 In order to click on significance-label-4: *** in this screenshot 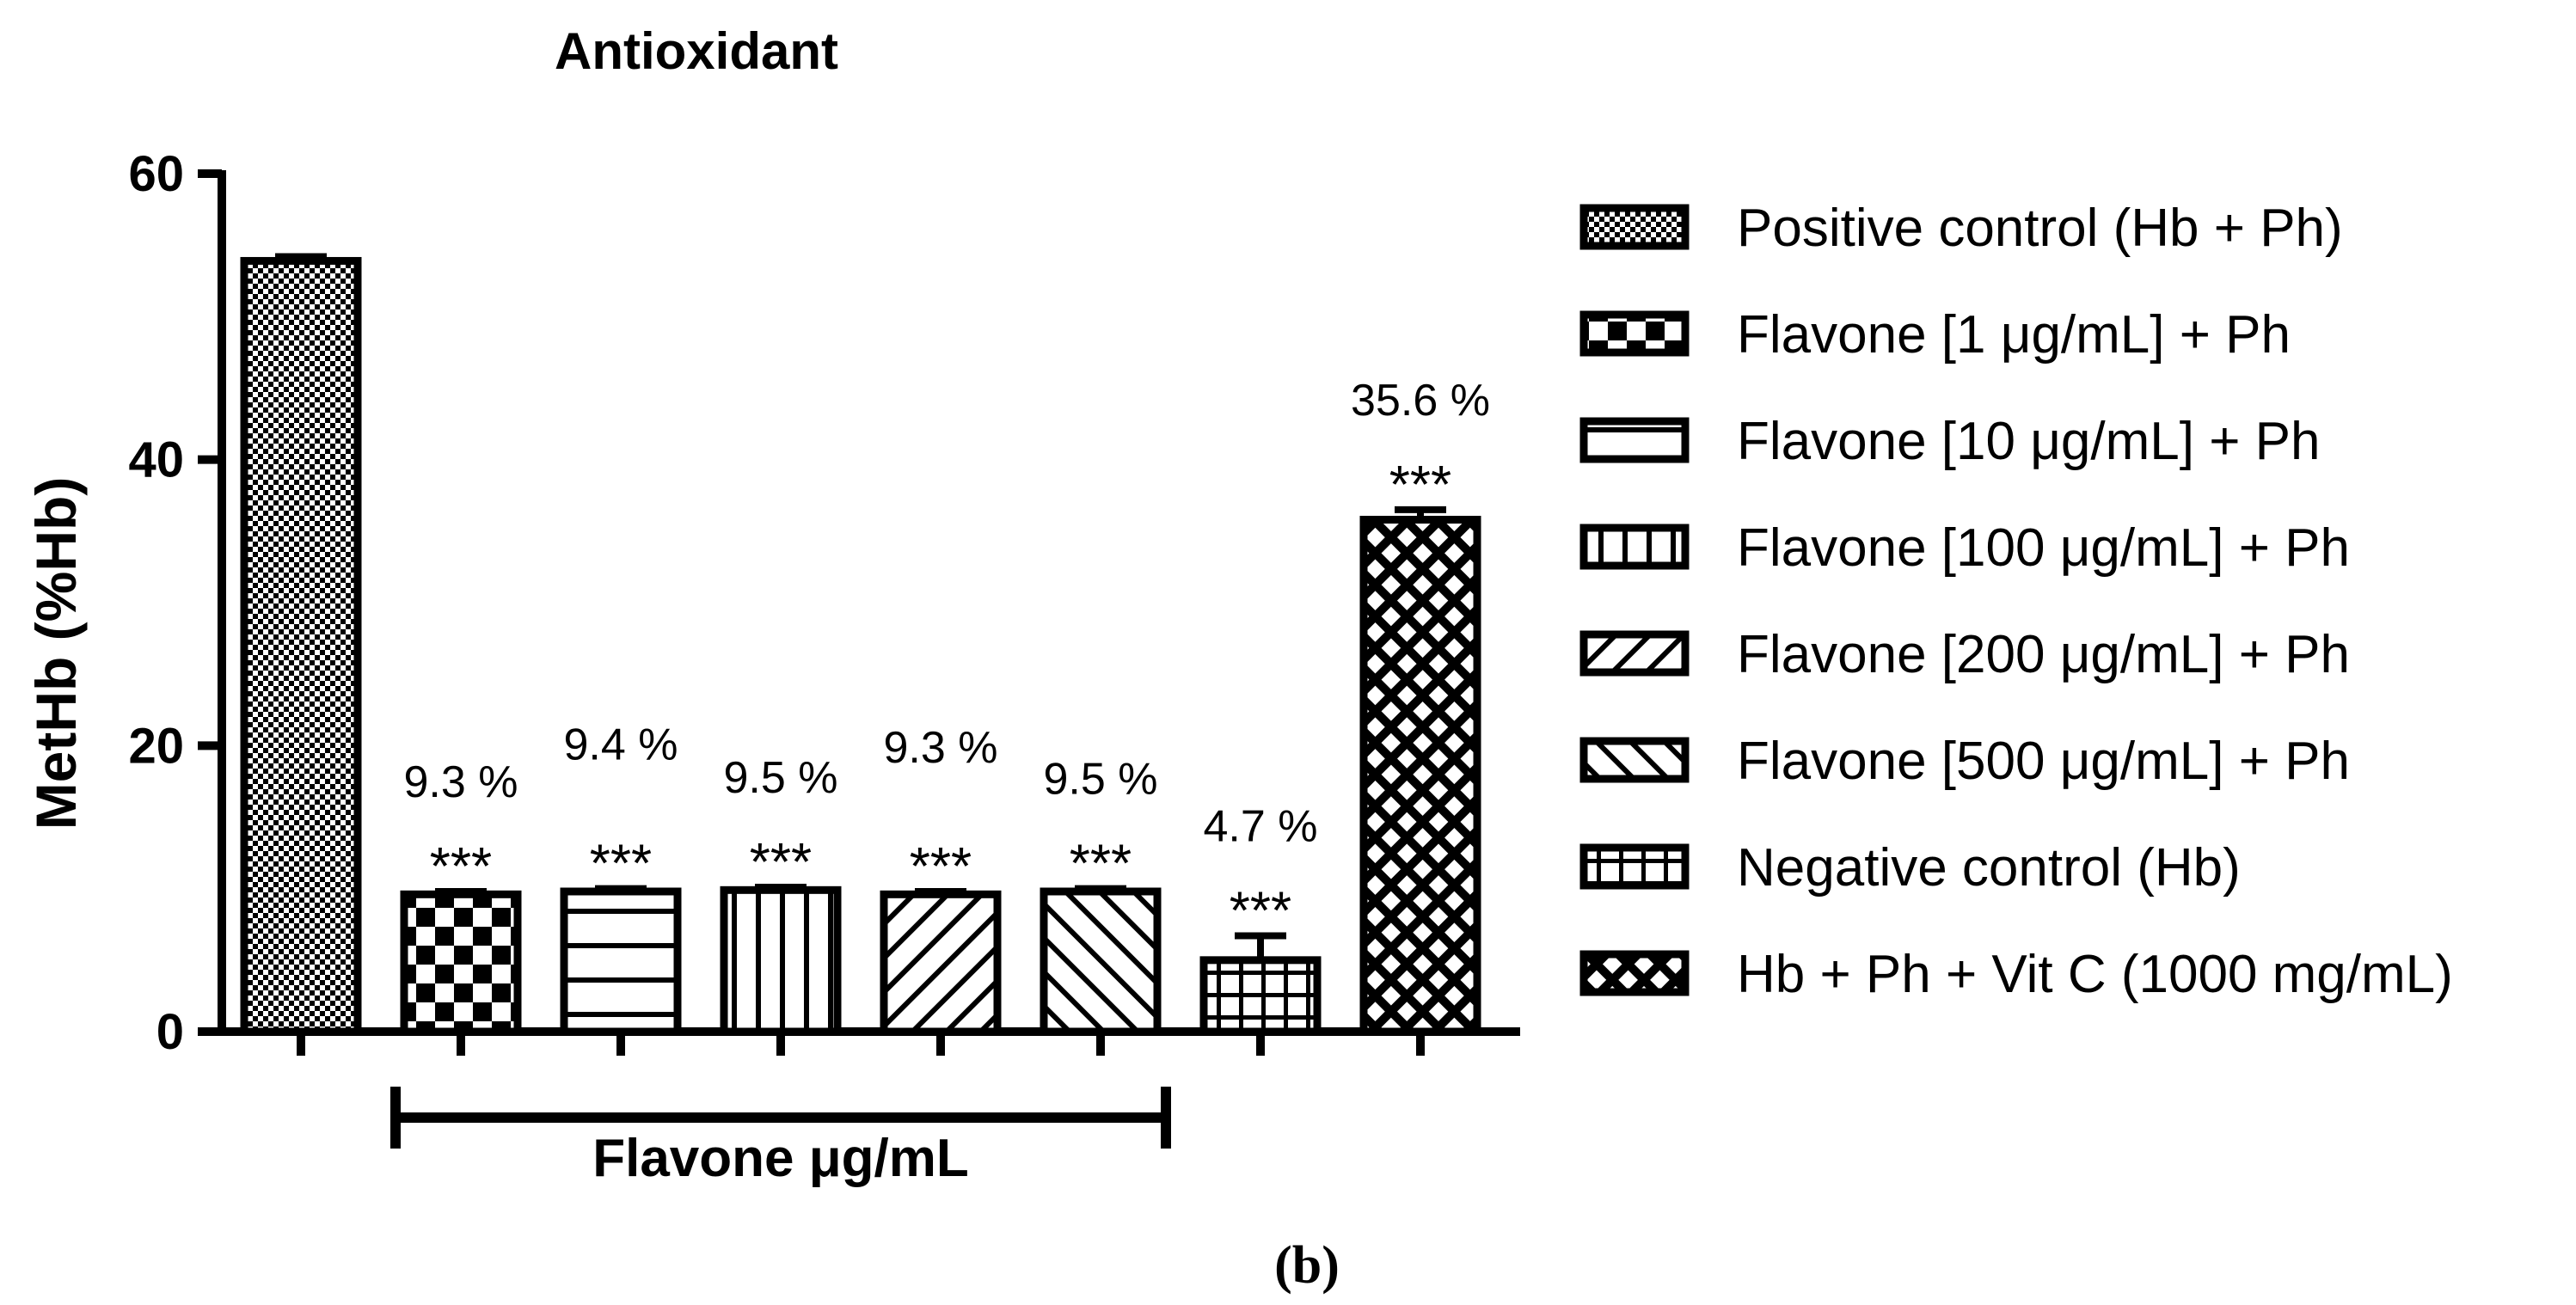, I will do `click(781, 862)`.